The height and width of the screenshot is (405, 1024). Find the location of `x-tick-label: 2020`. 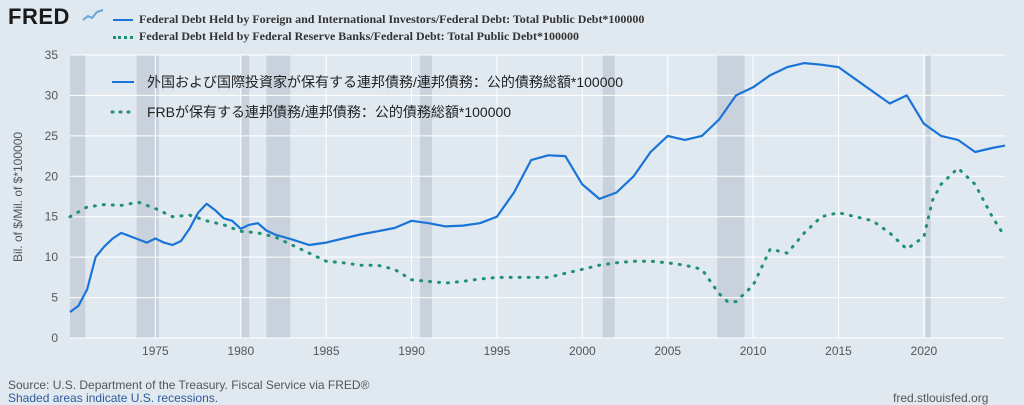

x-tick-label: 2020 is located at coordinates (924, 351).